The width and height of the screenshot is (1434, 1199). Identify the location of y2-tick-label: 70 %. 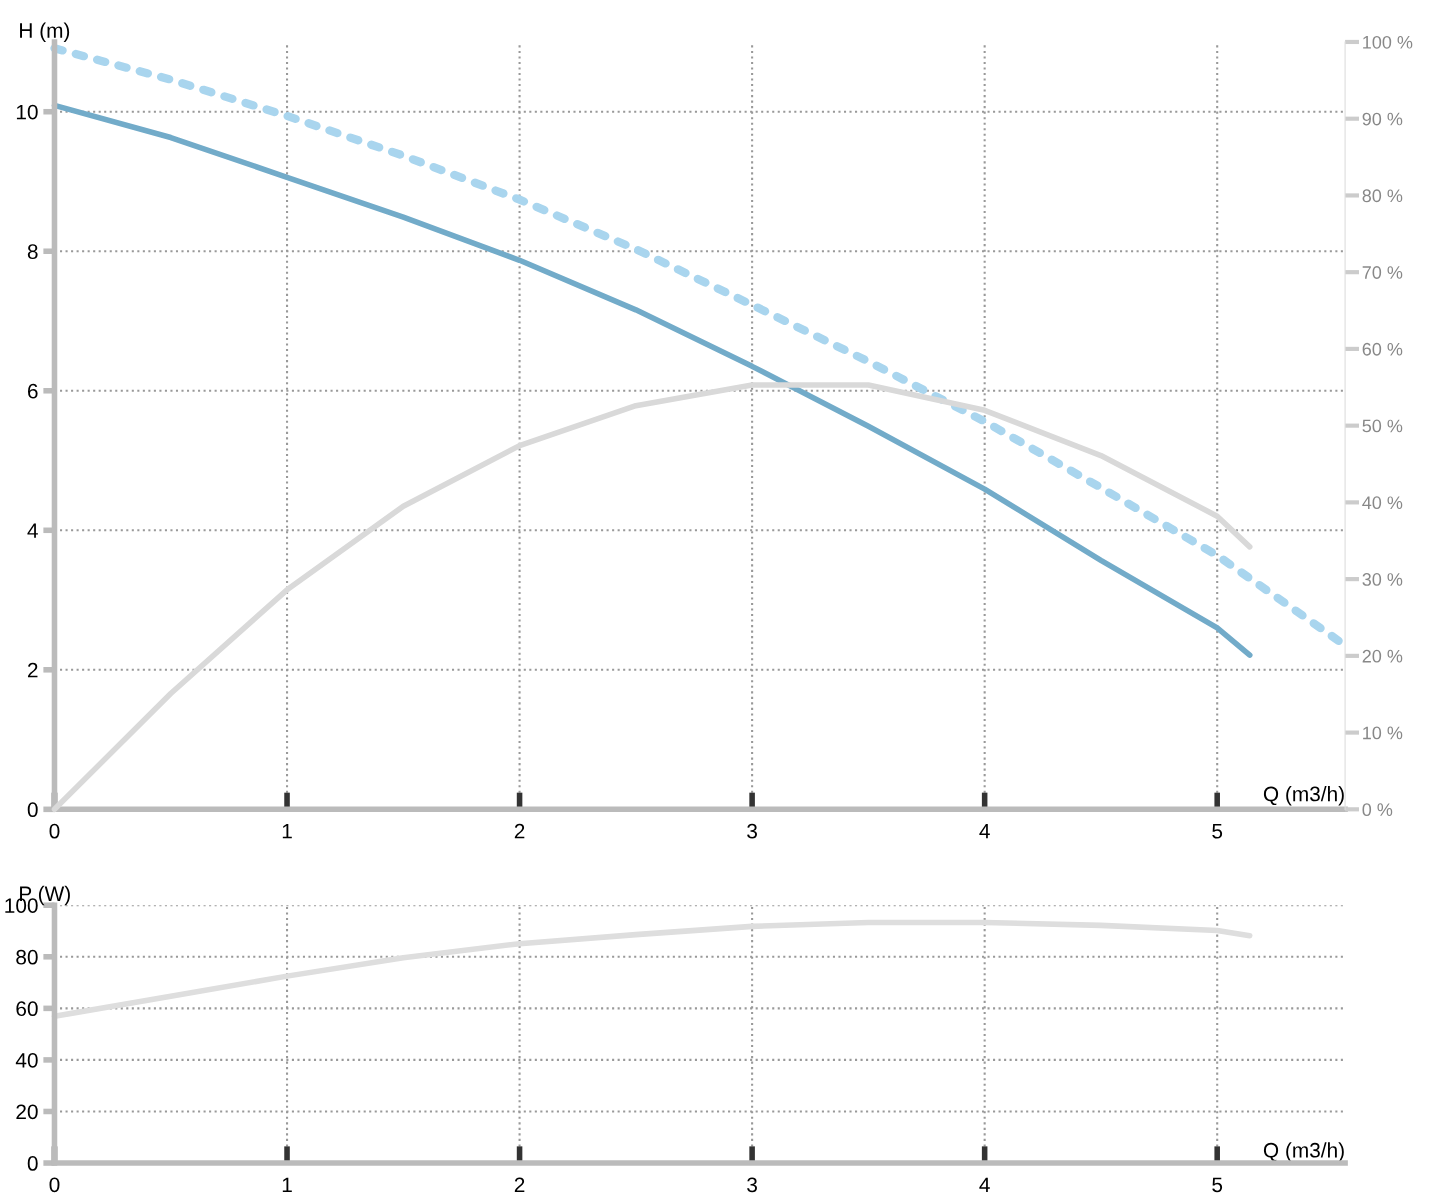
(1382, 272).